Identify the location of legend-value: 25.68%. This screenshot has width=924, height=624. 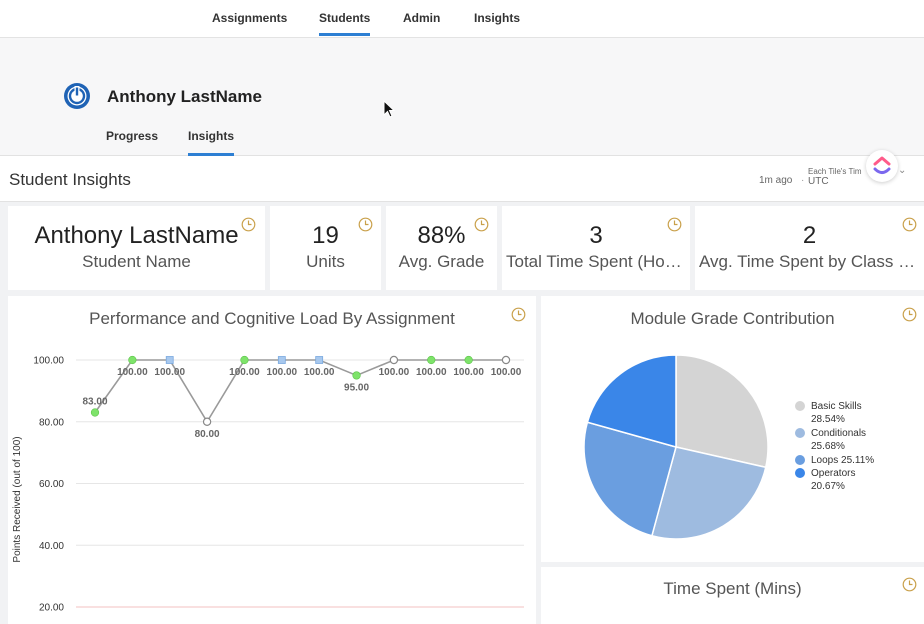
(828, 446).